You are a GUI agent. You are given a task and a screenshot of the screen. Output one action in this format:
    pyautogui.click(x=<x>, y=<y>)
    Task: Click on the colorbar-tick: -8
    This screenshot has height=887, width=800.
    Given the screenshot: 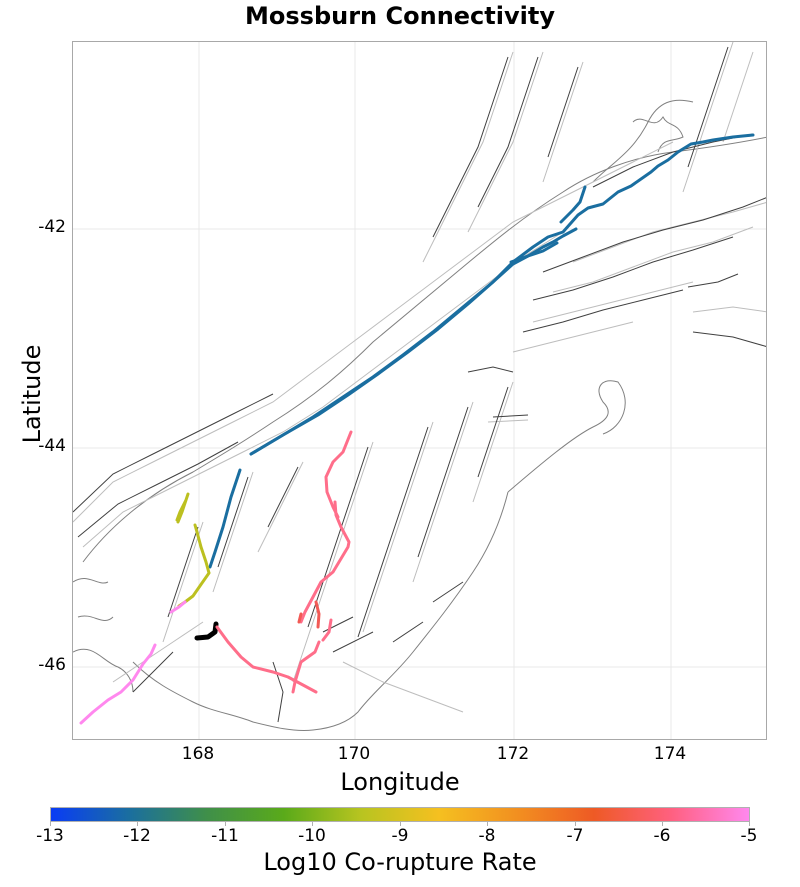 What is the action you would take?
    pyautogui.click(x=487, y=836)
    